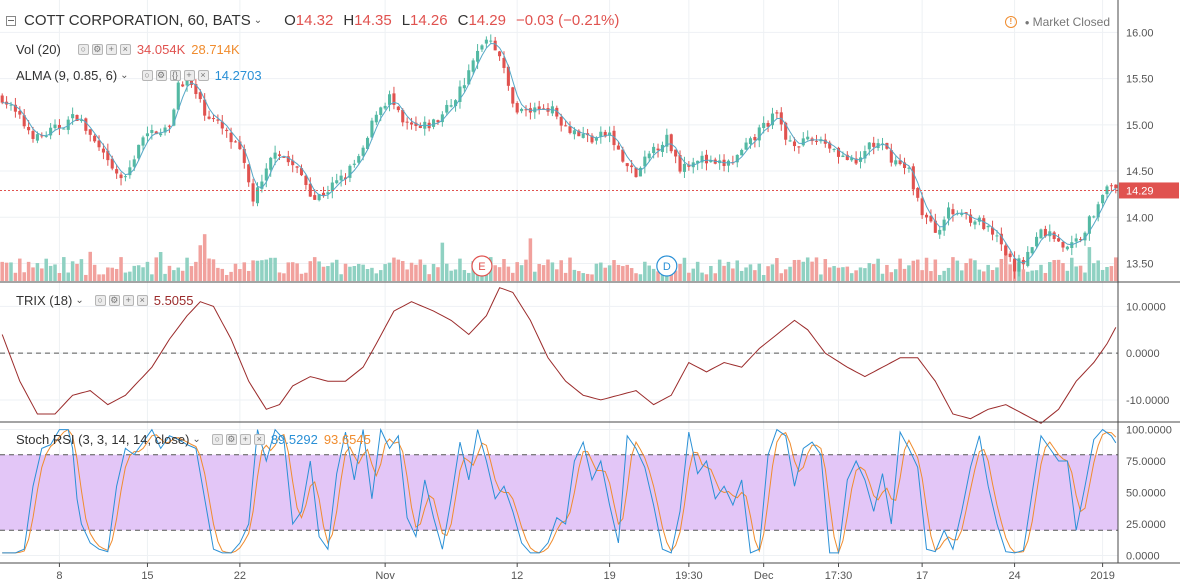  I want to click on collapse-icon, so click(11, 20).